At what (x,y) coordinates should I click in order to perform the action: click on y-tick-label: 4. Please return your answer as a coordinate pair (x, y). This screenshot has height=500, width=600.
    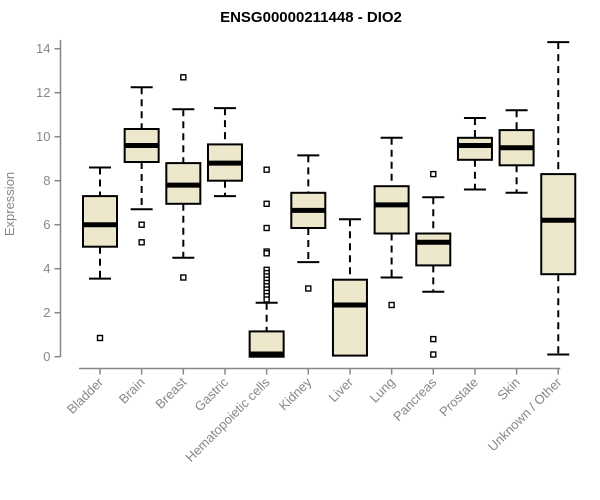
    Looking at the image, I should click on (46, 268).